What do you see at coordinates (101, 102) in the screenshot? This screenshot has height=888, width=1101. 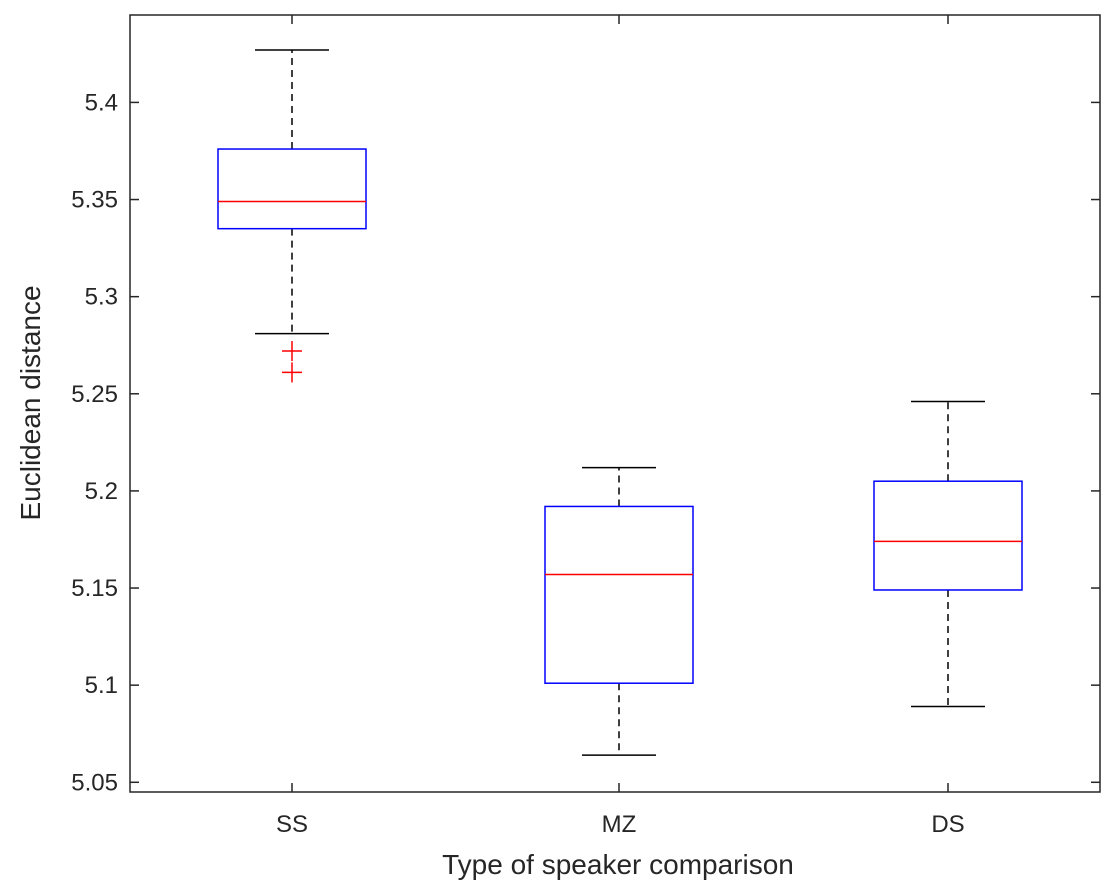 I see `y-tick-label: 5.4` at bounding box center [101, 102].